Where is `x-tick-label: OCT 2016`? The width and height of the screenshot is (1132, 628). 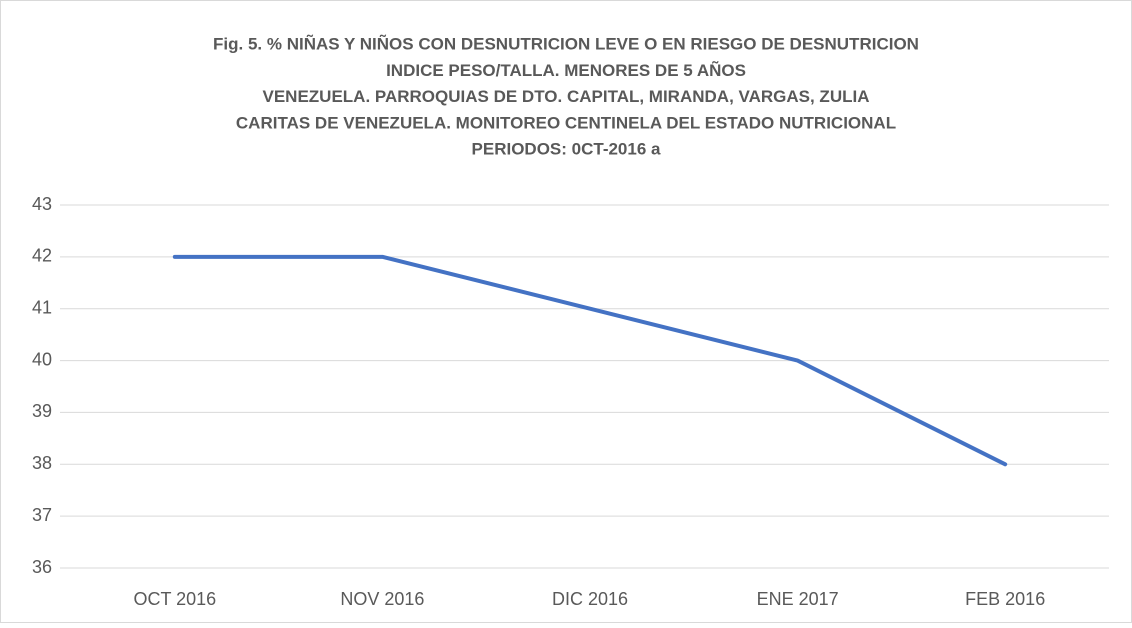 x-tick-label: OCT 2016 is located at coordinates (174, 599).